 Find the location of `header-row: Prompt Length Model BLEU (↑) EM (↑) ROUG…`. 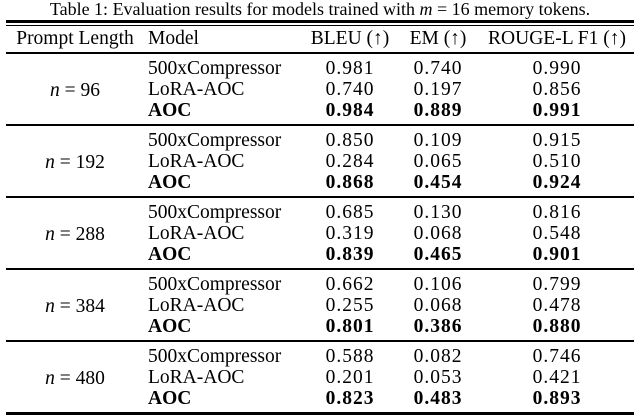

header-row: Prompt Length Model BLEU (↑) EM (↑) ROUG… is located at coordinates (320, 40).